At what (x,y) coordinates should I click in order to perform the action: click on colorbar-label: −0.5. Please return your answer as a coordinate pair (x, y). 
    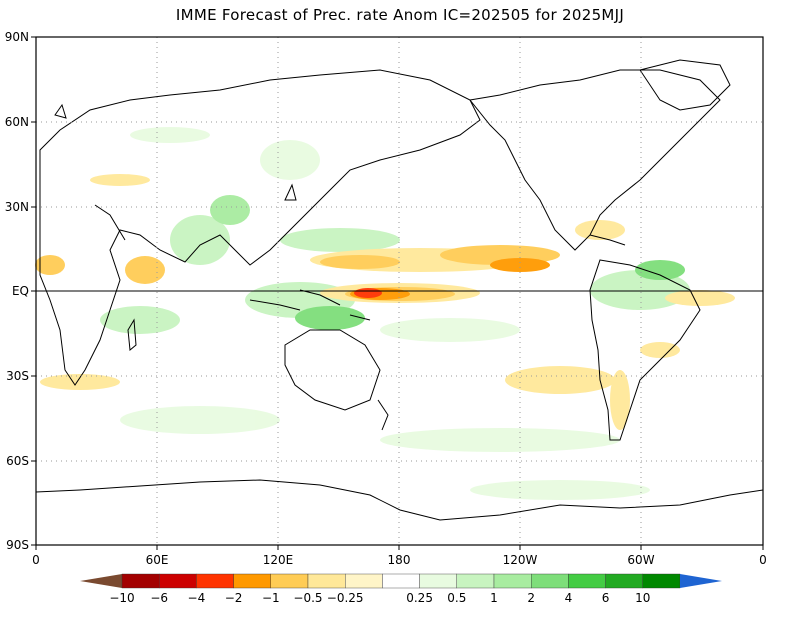
    Looking at the image, I should click on (307, 598).